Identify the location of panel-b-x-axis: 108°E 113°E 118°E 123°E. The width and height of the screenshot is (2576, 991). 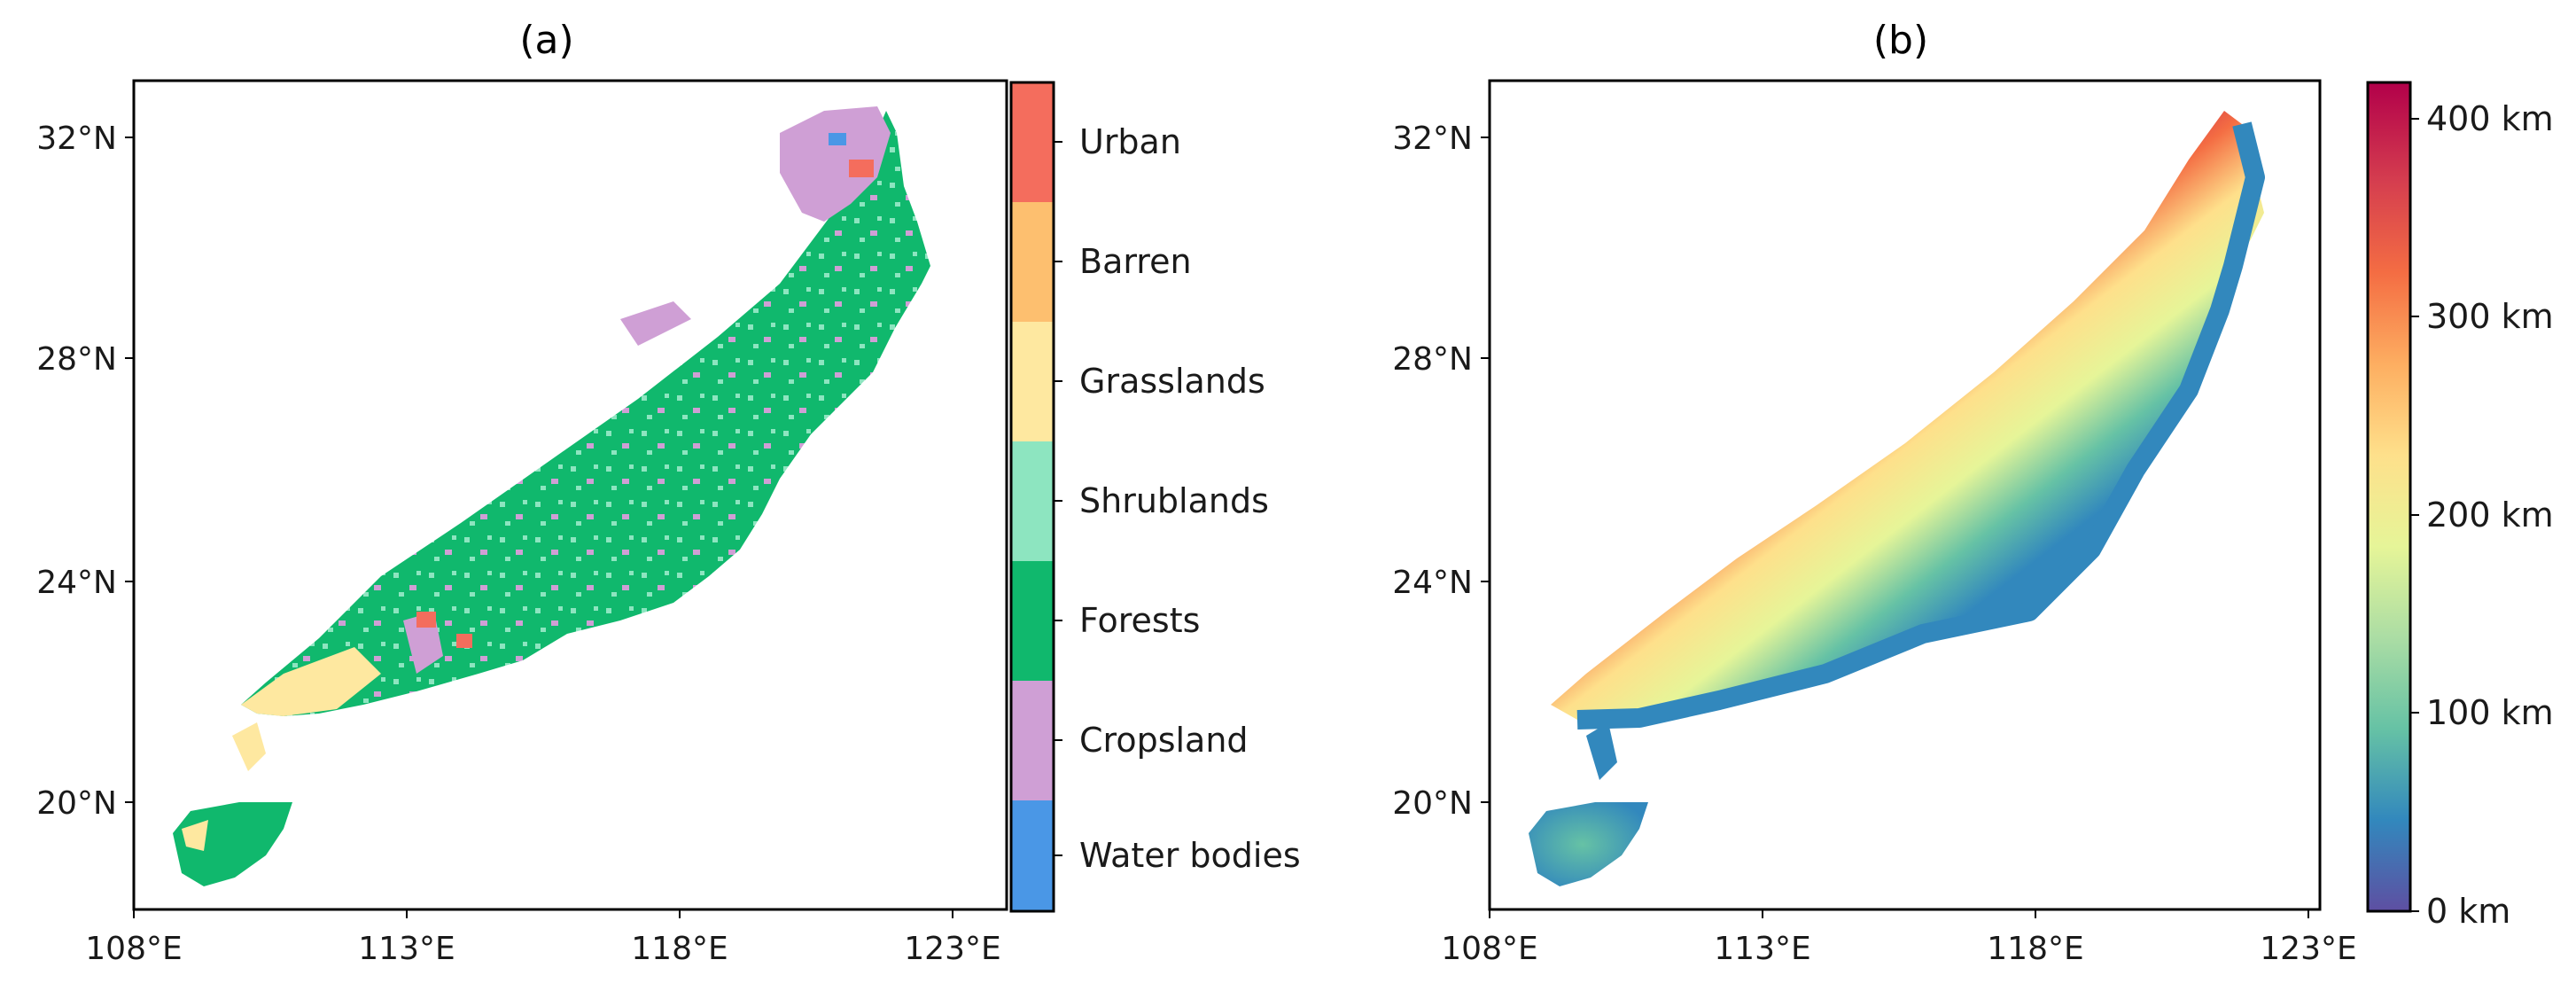
(1899, 938).